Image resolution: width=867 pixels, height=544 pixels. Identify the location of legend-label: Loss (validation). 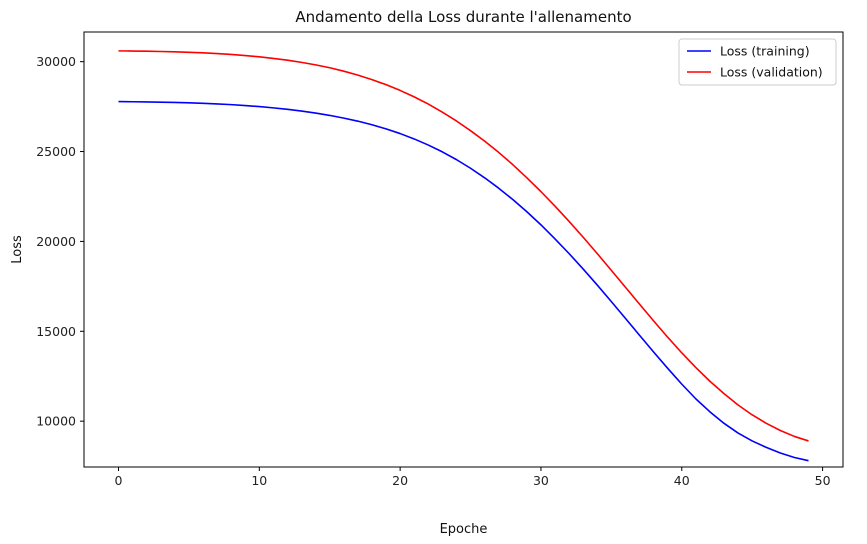
(771, 72).